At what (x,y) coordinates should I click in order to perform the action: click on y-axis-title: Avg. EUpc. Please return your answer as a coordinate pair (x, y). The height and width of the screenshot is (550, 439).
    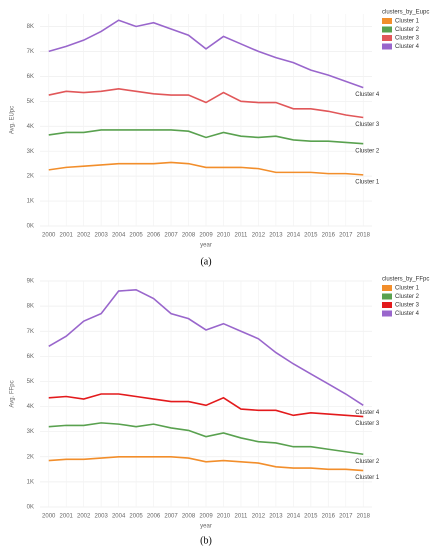
    Looking at the image, I should click on (13, 120).